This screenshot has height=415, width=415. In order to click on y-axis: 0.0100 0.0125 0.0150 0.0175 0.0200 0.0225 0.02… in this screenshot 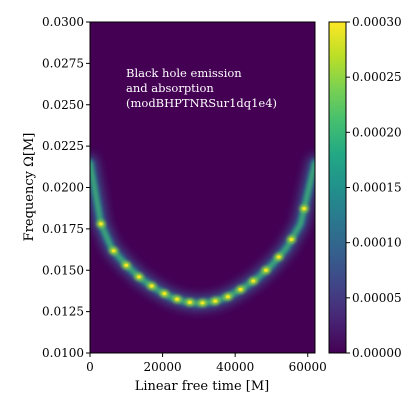, I will do `click(66, 187)`.